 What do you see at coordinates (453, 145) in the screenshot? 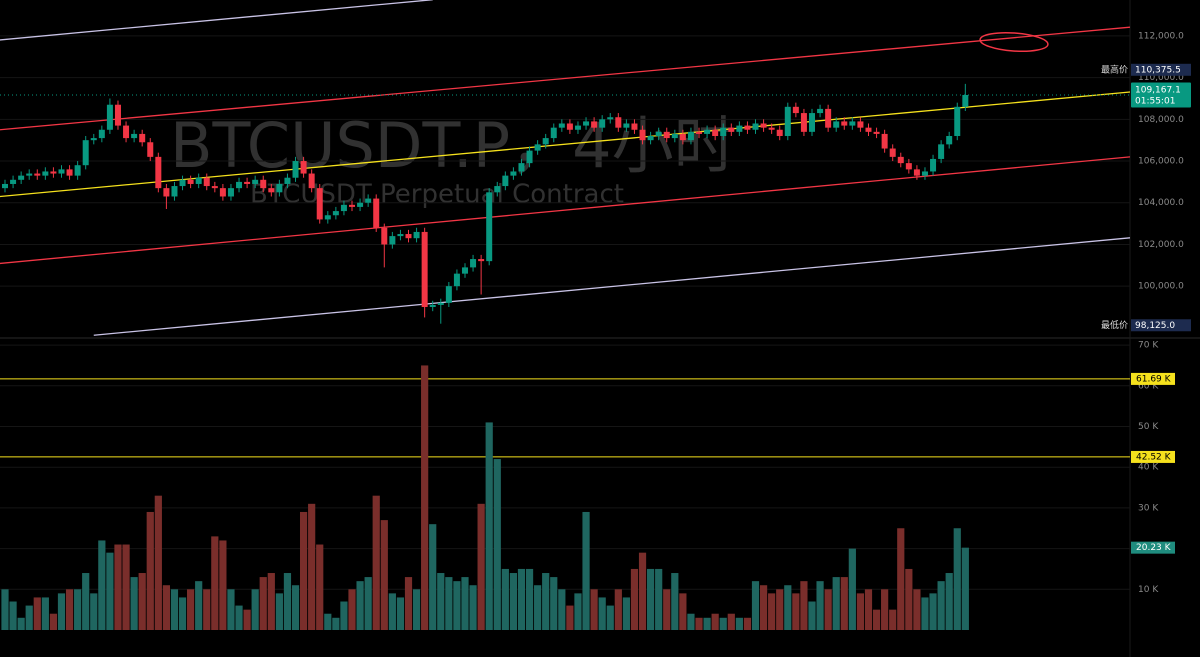
I see `watermark-title: BTCUSDT.P，4小时` at bounding box center [453, 145].